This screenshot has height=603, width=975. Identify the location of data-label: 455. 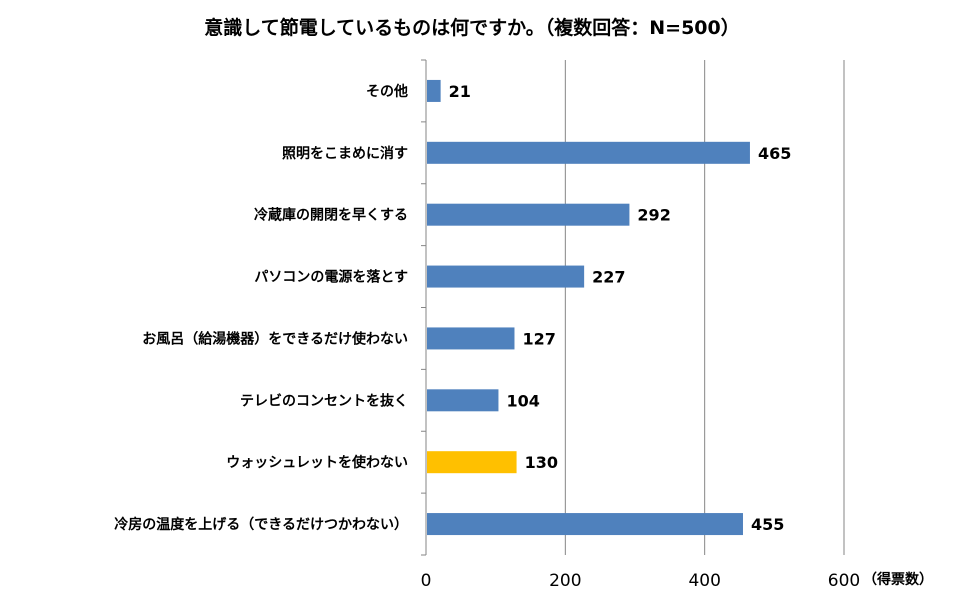
(767, 524).